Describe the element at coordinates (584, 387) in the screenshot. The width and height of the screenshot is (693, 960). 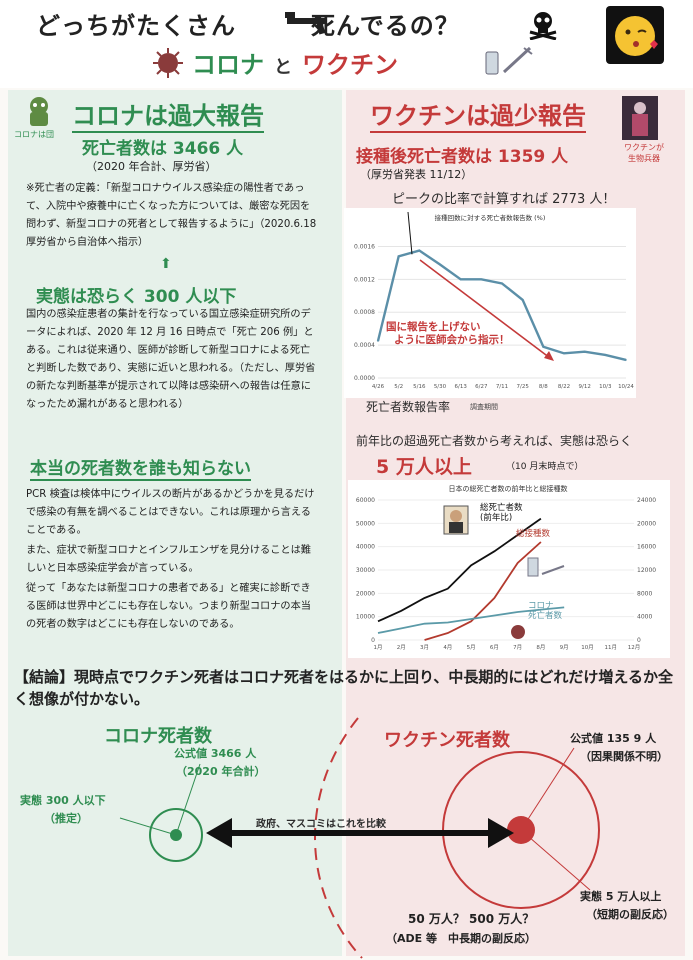
I see `chart1-x-tick: 9/12` at that location.